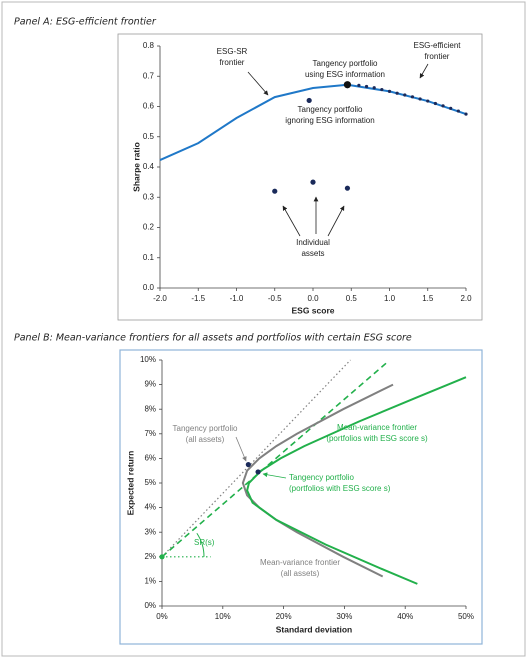 The width and height of the screenshot is (528, 660). What do you see at coordinates (313, 310) in the screenshot?
I see `x-axis-label: ESG score` at bounding box center [313, 310].